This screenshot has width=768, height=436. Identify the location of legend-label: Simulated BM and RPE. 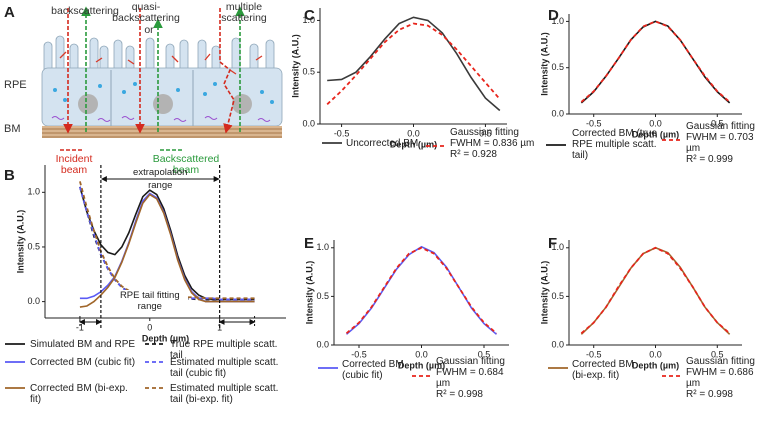
(83, 344).